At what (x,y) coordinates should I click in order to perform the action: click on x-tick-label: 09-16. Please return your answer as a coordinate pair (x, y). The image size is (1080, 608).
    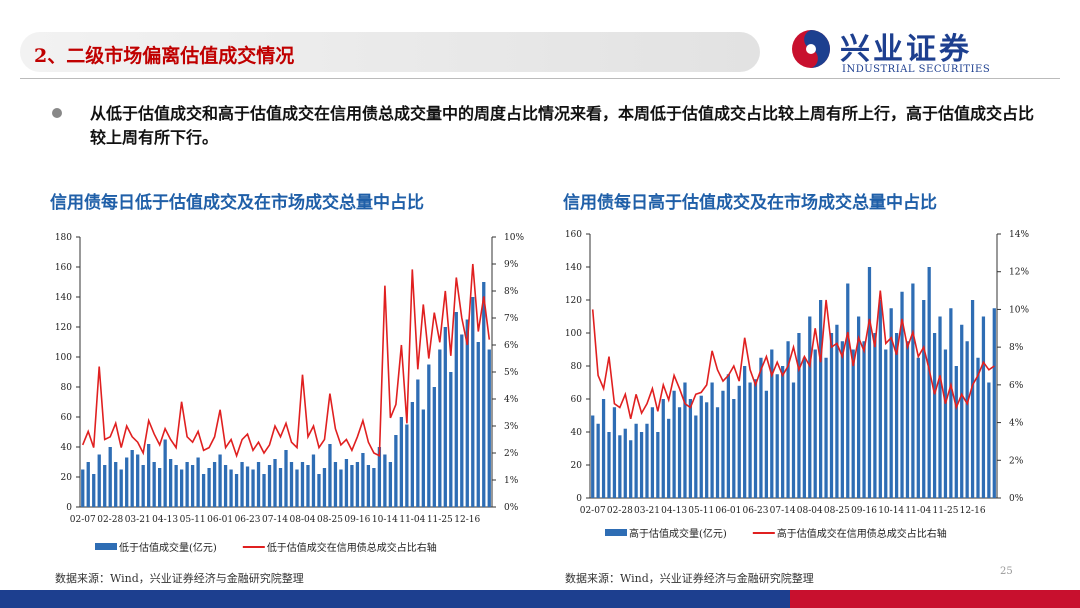
    Looking at the image, I should click on (864, 511).